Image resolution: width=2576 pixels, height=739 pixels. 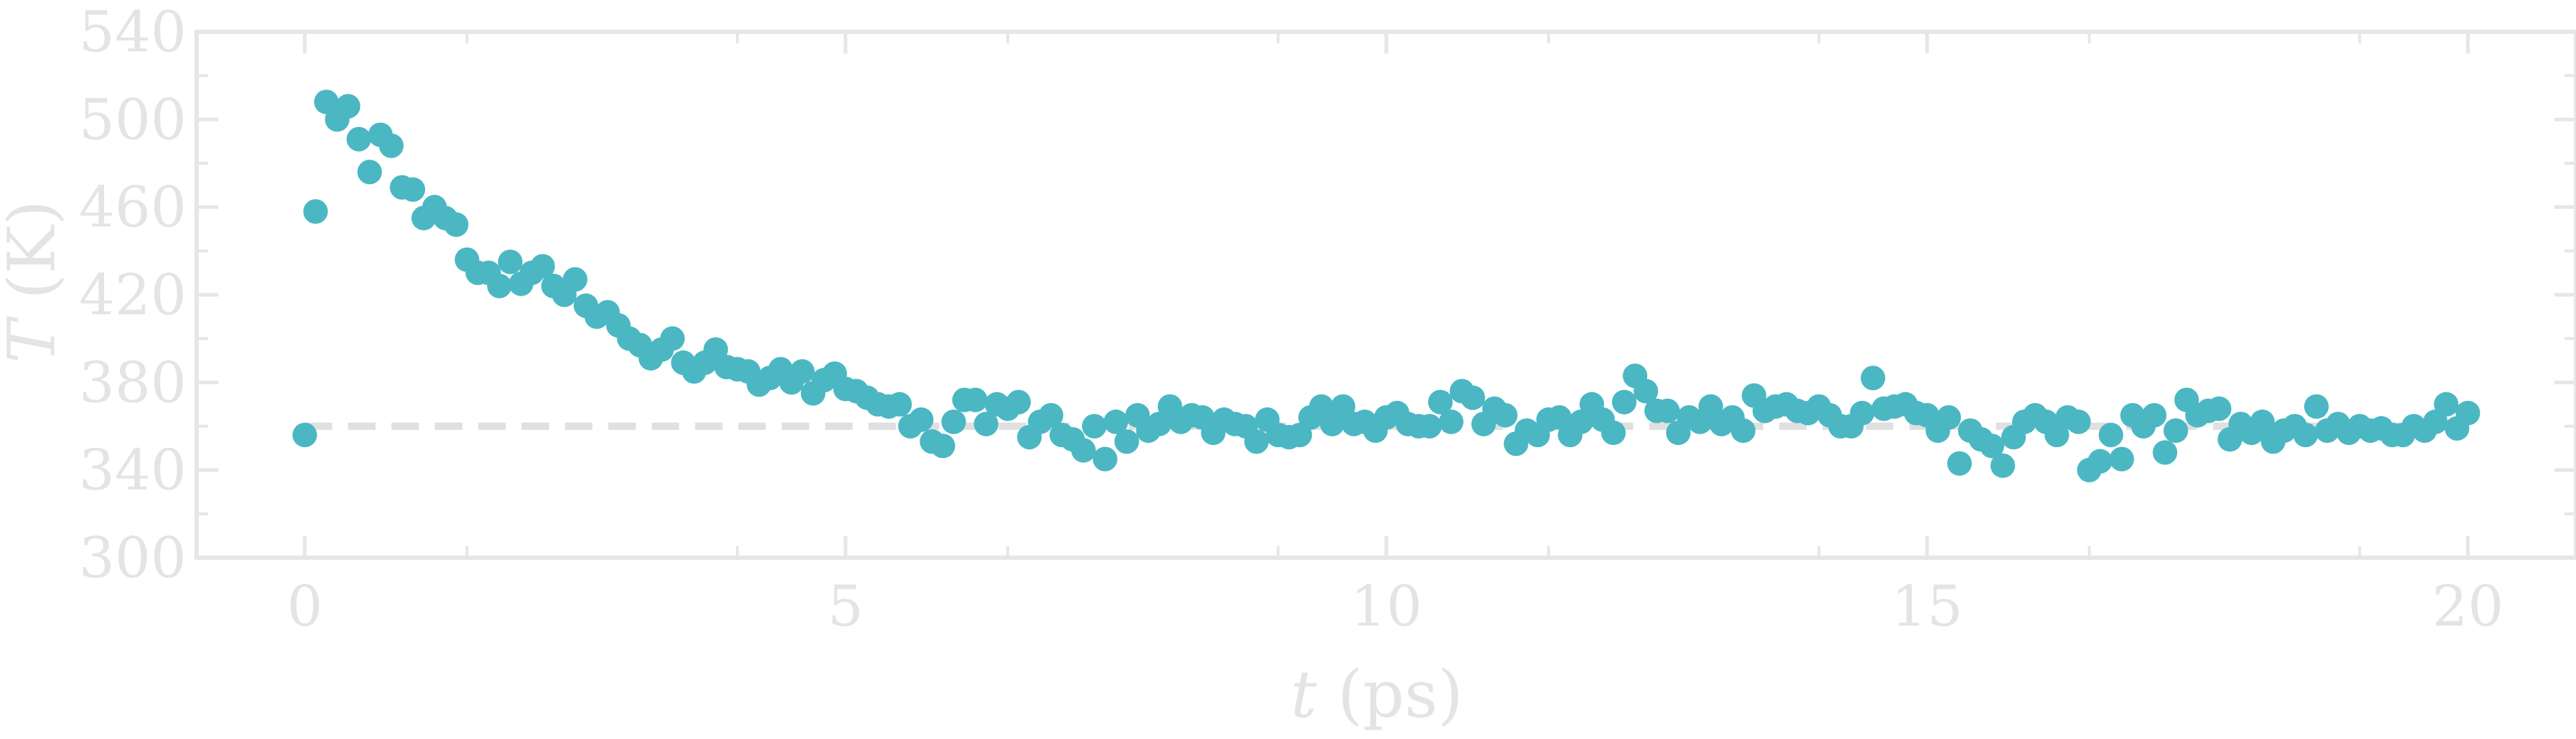 I want to click on y-axis-variable: T, so click(x=35, y=339).